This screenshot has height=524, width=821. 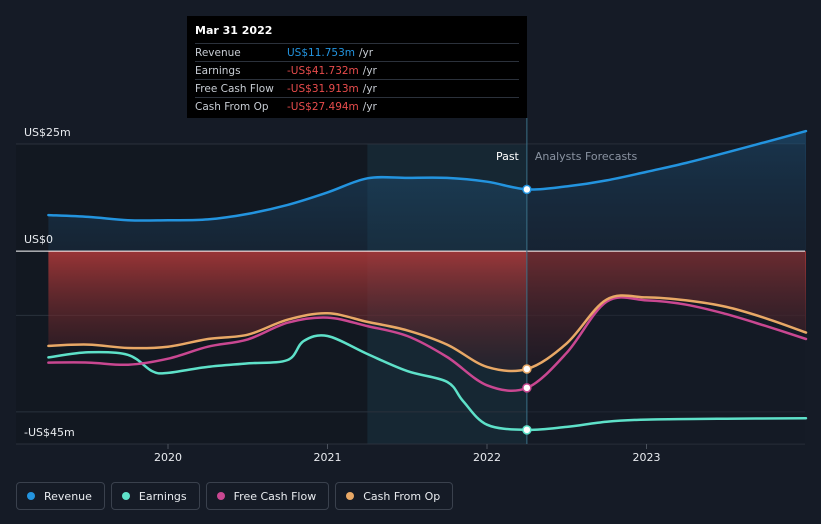 I want to click on legend-item-earnings: Earnings, so click(x=155, y=496).